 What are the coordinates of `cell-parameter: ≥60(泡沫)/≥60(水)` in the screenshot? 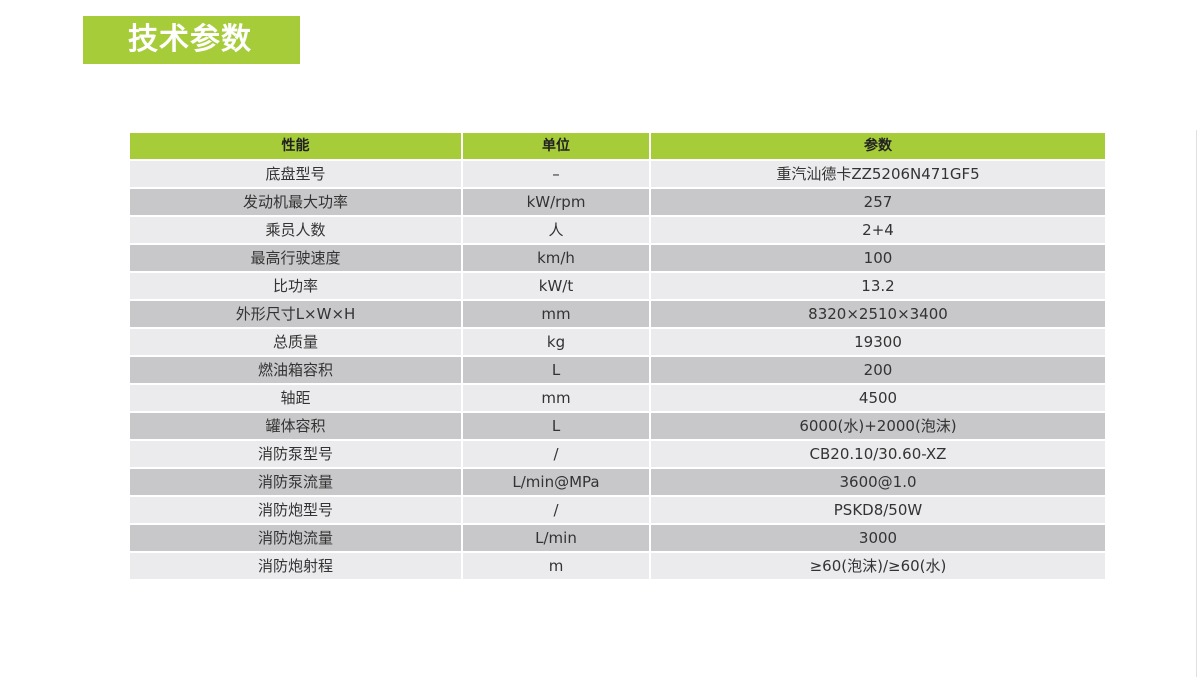 It's located at (878, 566).